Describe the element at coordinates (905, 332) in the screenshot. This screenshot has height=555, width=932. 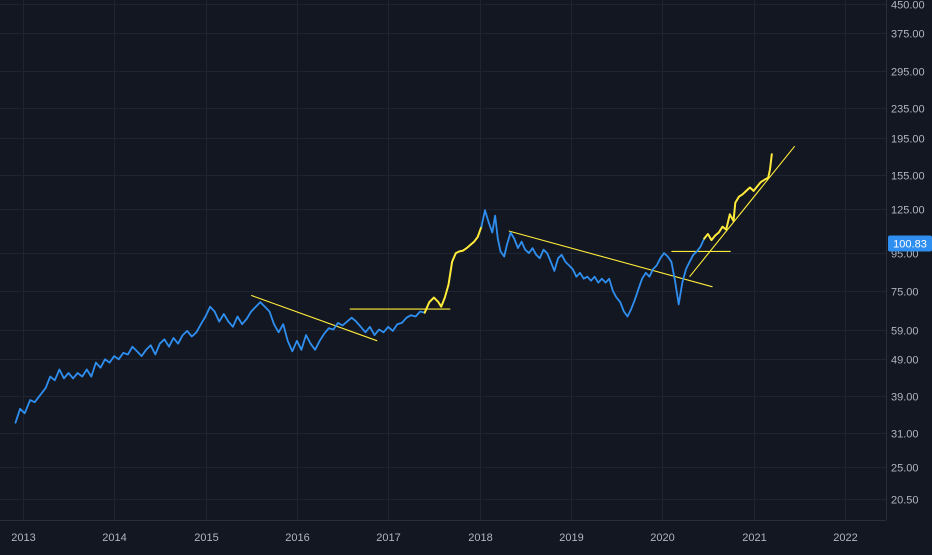
I see `y-tick-label: 59.00` at that location.